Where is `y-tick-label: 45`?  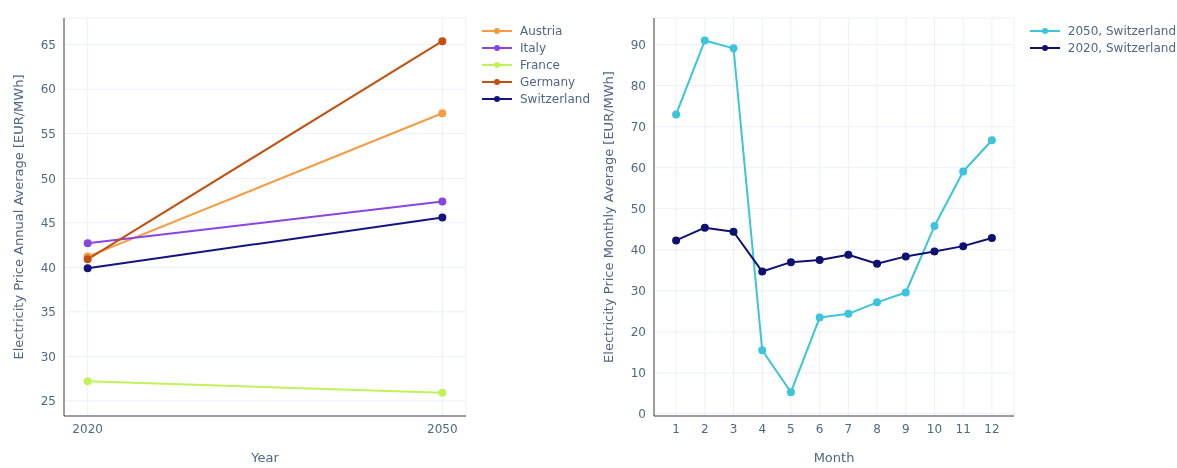 y-tick-label: 45 is located at coordinates (48, 223).